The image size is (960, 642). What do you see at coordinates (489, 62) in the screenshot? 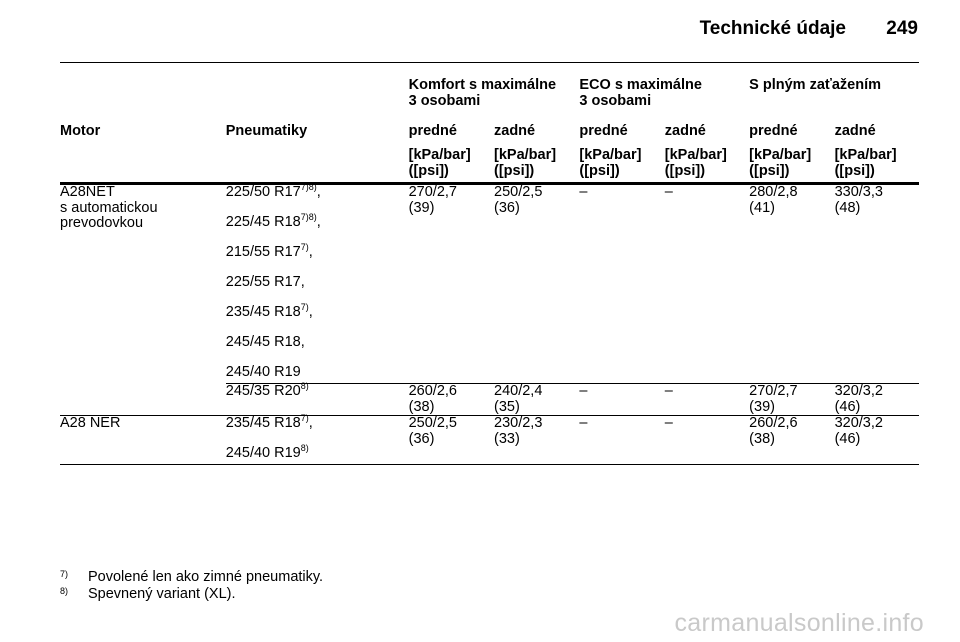
I see `header-rule` at bounding box center [489, 62].